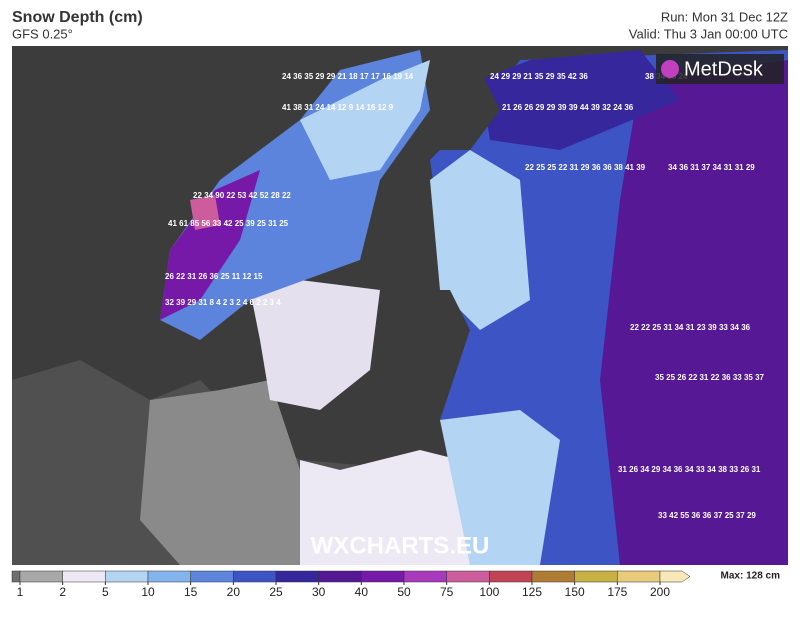 The image size is (800, 619). What do you see at coordinates (214, 276) in the screenshot?
I see `map-label: 26 22 31 26 36 25 11 12 15` at bounding box center [214, 276].